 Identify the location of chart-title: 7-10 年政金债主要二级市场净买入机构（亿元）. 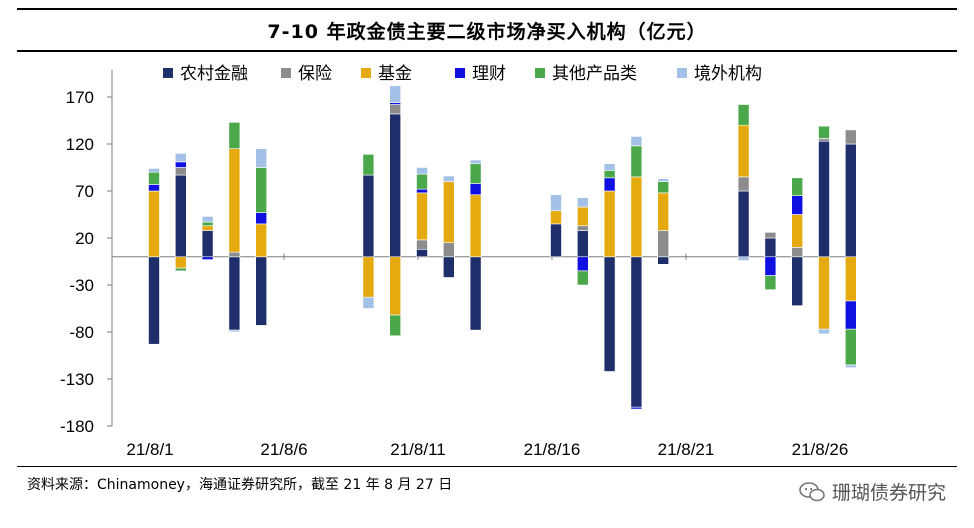
(487, 31).